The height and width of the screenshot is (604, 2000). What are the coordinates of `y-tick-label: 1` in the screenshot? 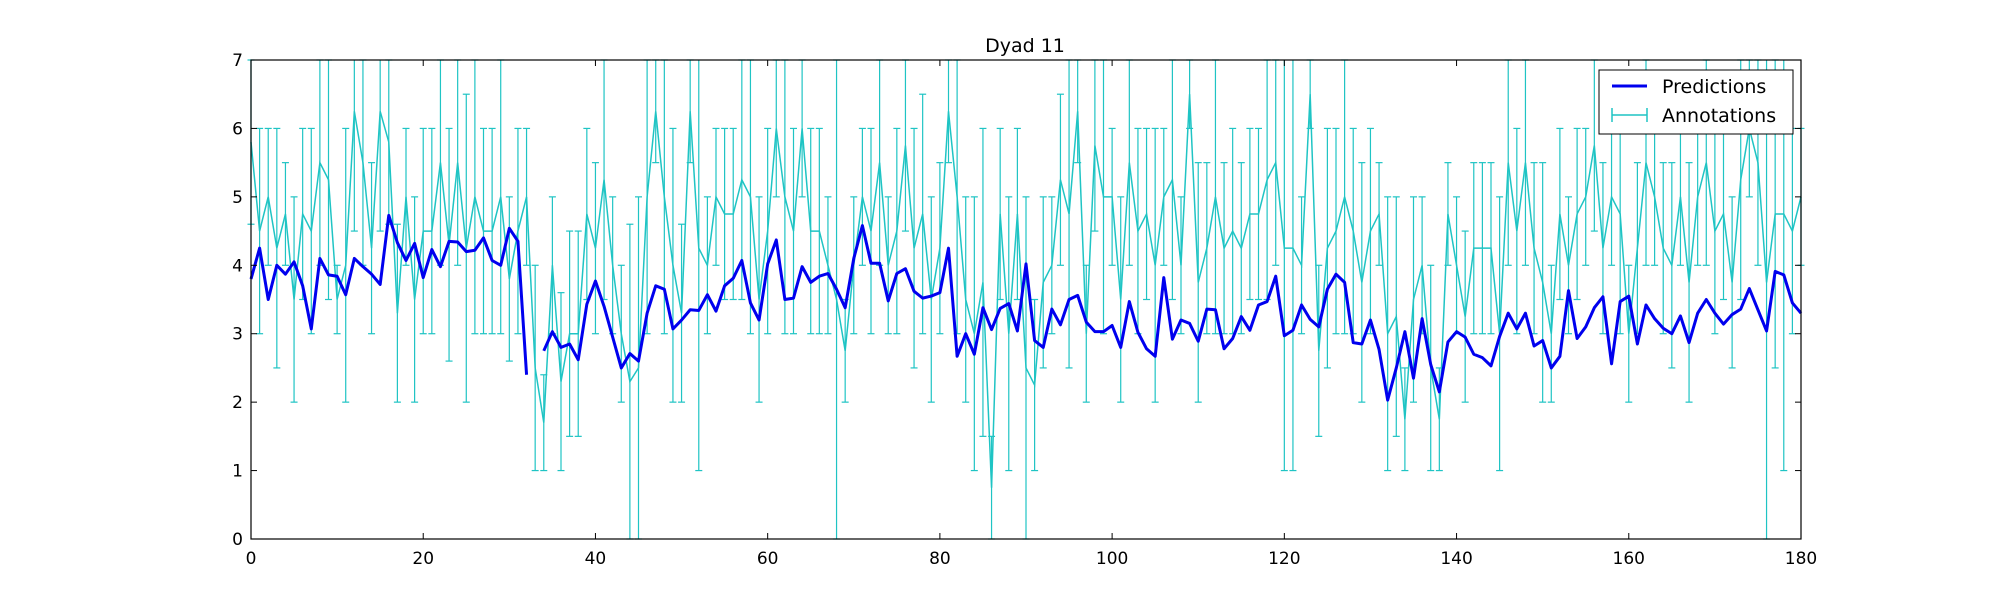 It's located at (237, 472).